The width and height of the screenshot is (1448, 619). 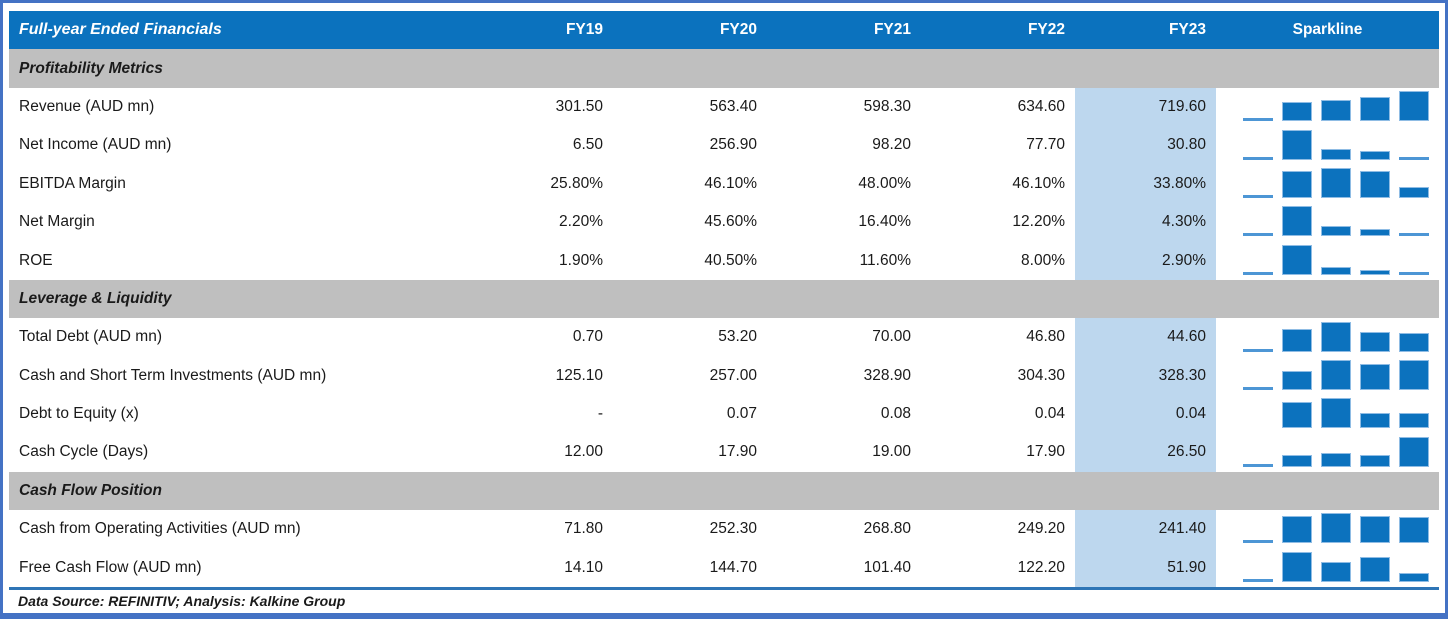 I want to click on value-cell-fy21: 98.20, so click(x=891, y=145).